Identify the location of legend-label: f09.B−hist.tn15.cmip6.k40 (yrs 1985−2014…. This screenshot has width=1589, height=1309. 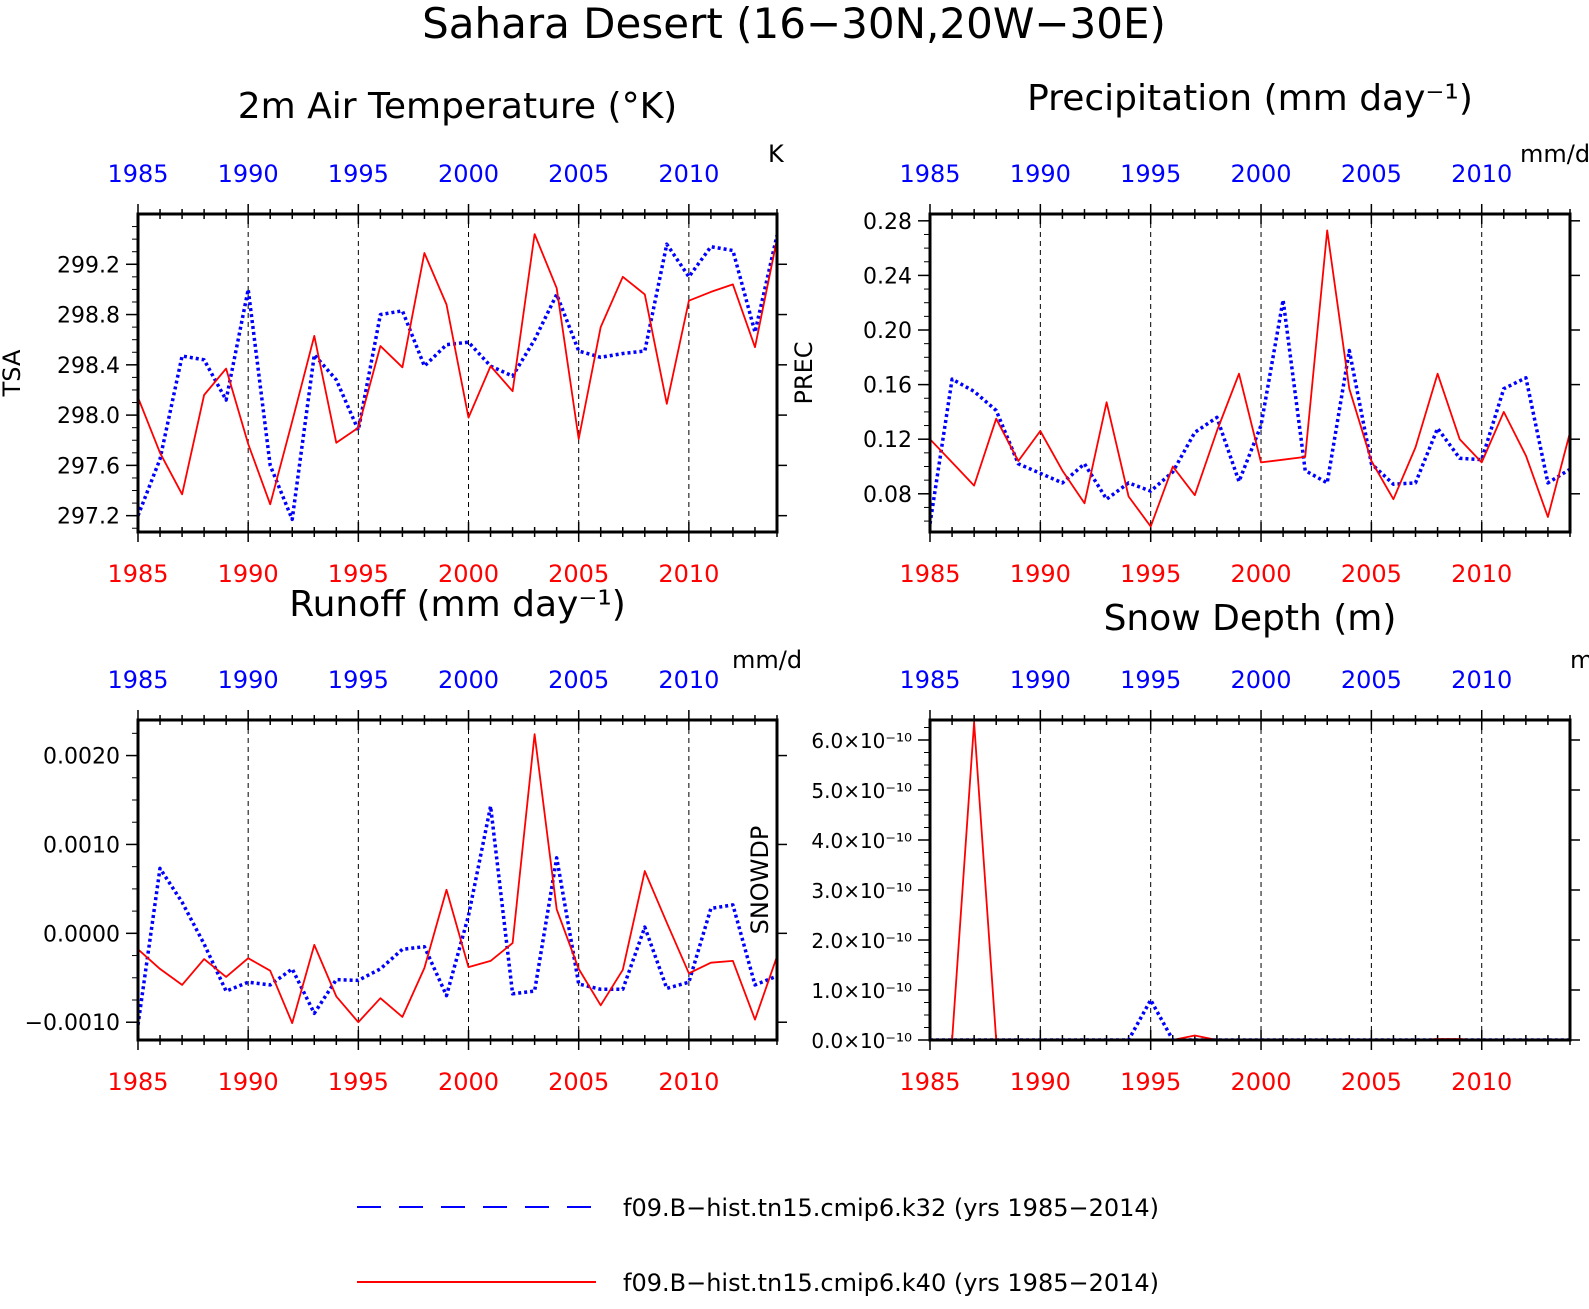
(891, 1283).